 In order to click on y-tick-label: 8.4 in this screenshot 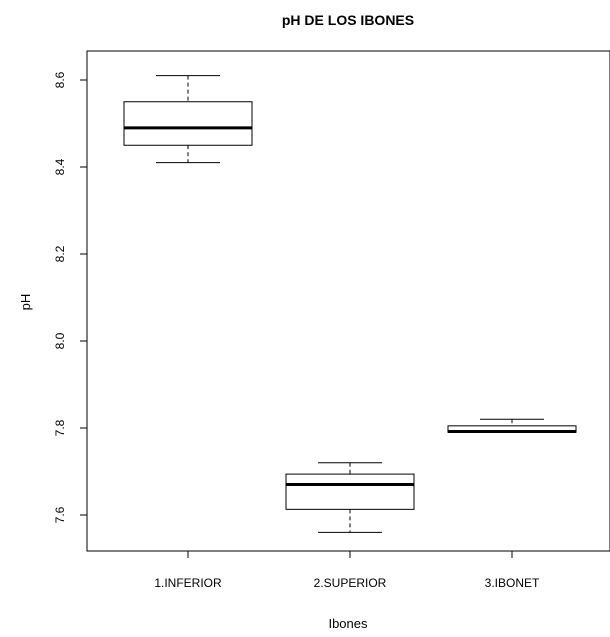, I will do `click(60, 166)`.